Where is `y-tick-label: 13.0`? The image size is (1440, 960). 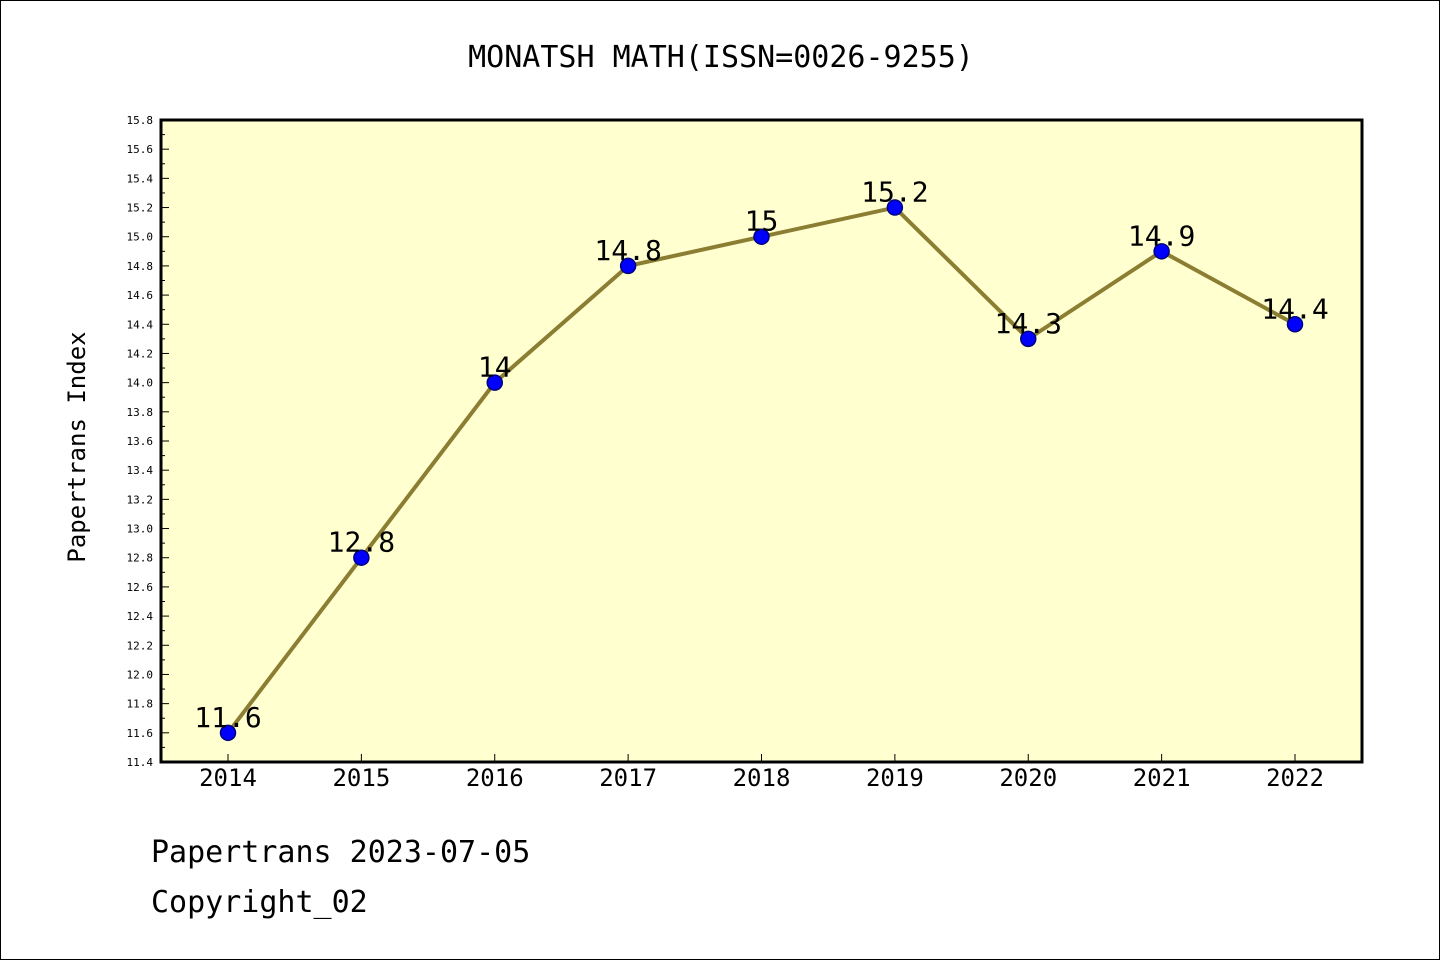
y-tick-label: 13.0 is located at coordinates (140, 529).